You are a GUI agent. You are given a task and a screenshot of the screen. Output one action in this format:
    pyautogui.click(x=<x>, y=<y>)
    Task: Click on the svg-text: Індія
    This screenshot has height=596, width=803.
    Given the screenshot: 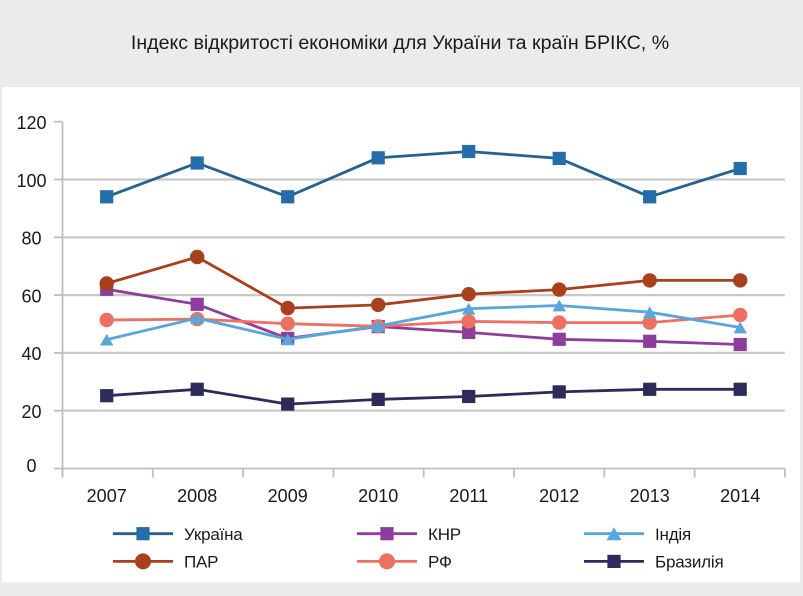 What is the action you would take?
    pyautogui.click(x=673, y=534)
    